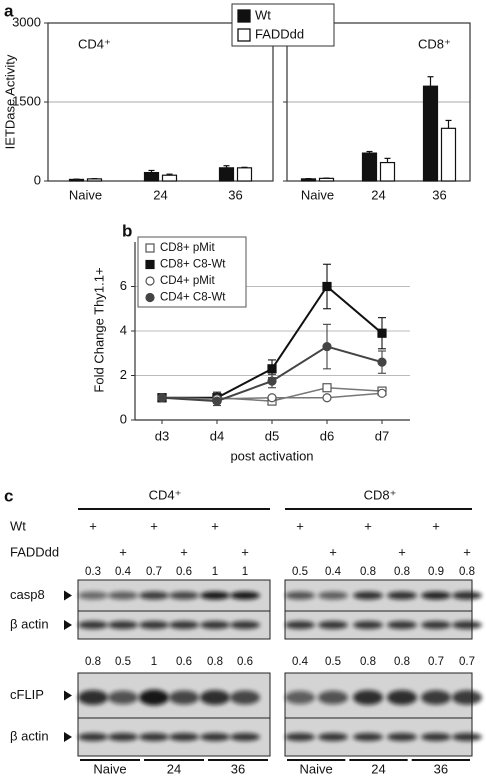 The image size is (486, 777). What do you see at coordinates (235, 194) in the screenshot?
I see `x-tick-label: 36` at bounding box center [235, 194].